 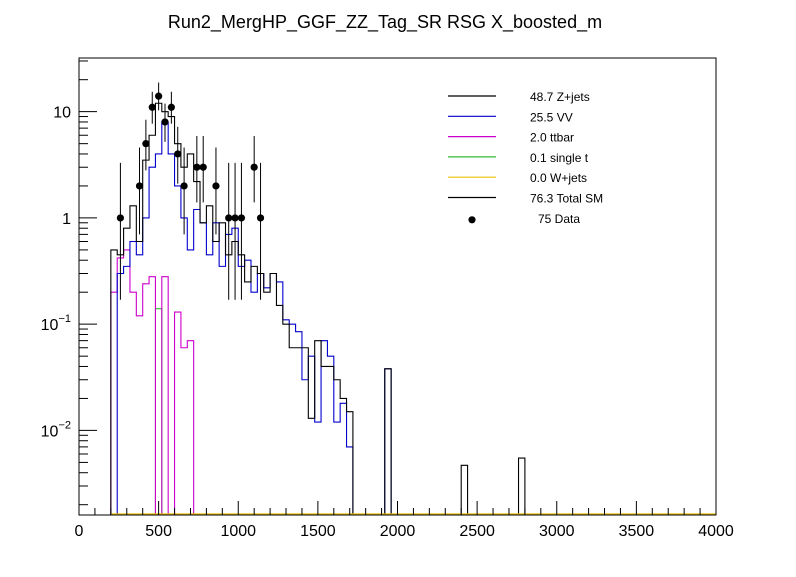 What do you see at coordinates (511, 138) in the screenshot?
I see `legend-entry: 2.0 ttbar` at bounding box center [511, 138].